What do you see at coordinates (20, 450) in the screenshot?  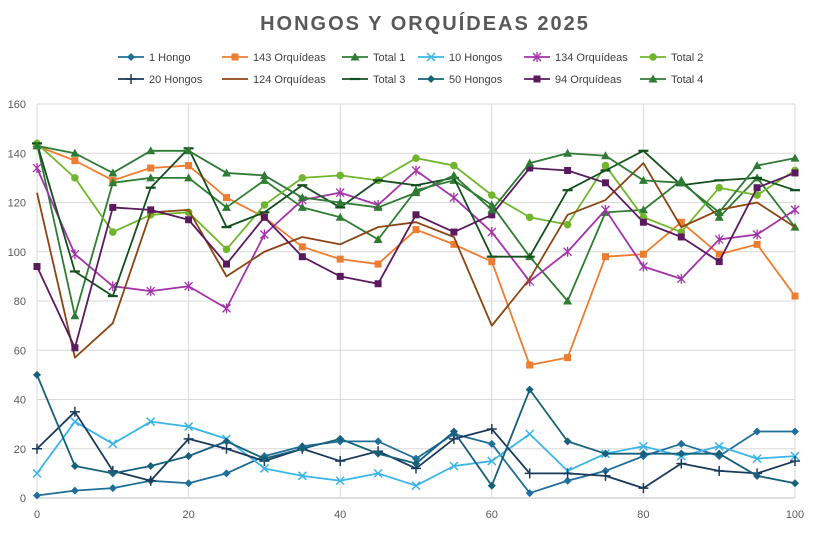 I see `y-tick-label: 20` at bounding box center [20, 450].